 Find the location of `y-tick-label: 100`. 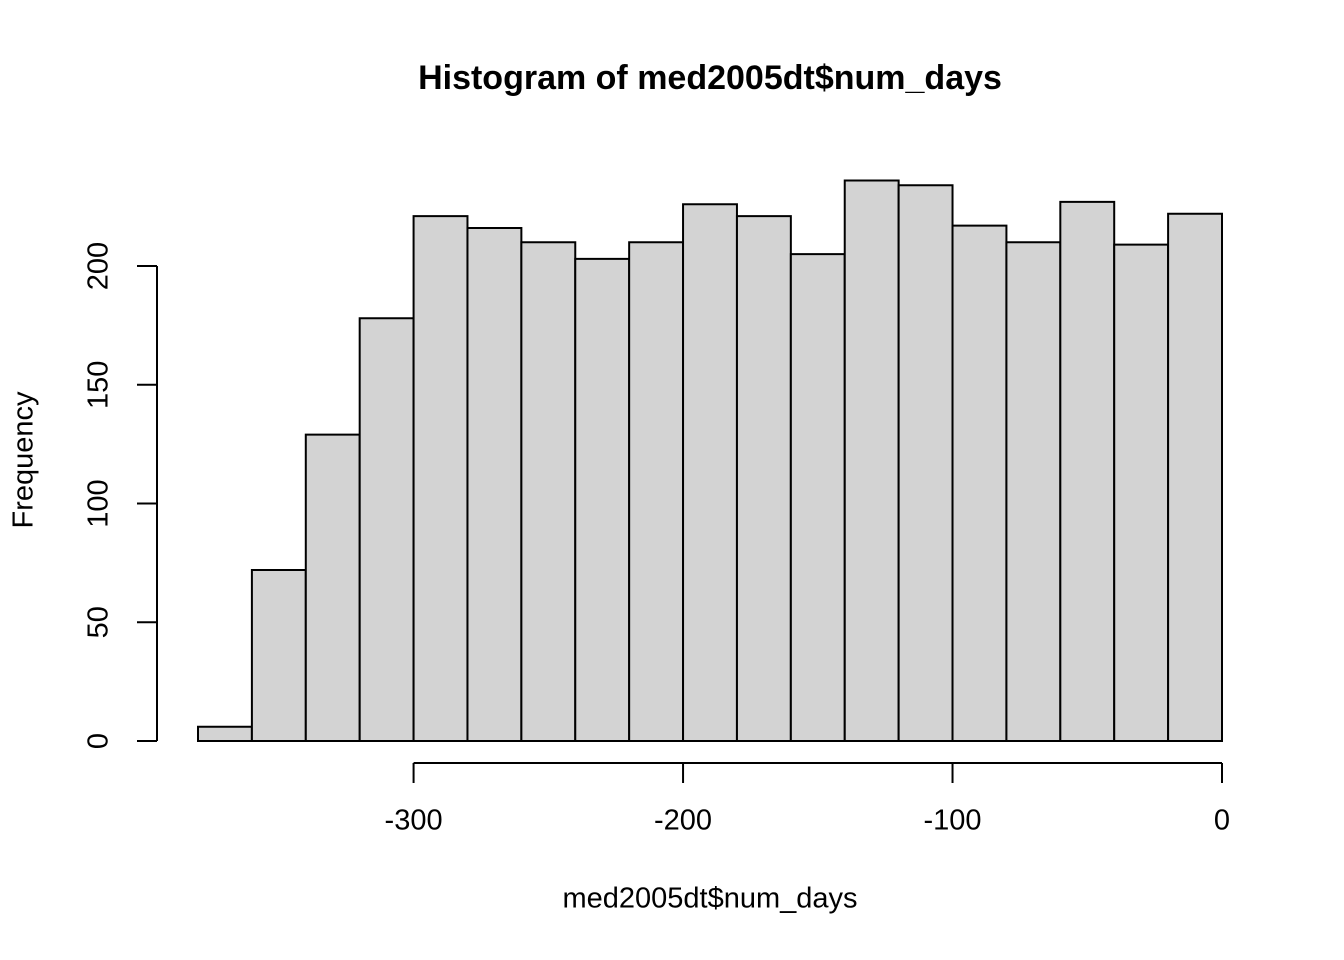

y-tick-label: 100 is located at coordinates (99, 503).